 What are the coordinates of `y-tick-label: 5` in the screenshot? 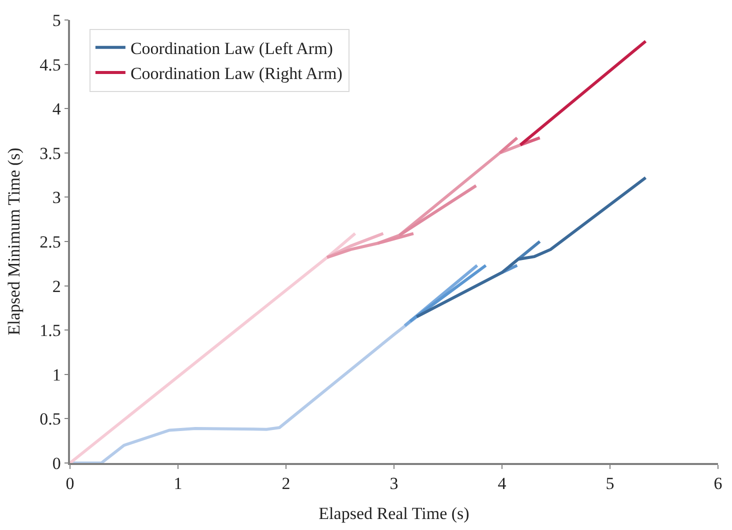 It's located at (56, 20).